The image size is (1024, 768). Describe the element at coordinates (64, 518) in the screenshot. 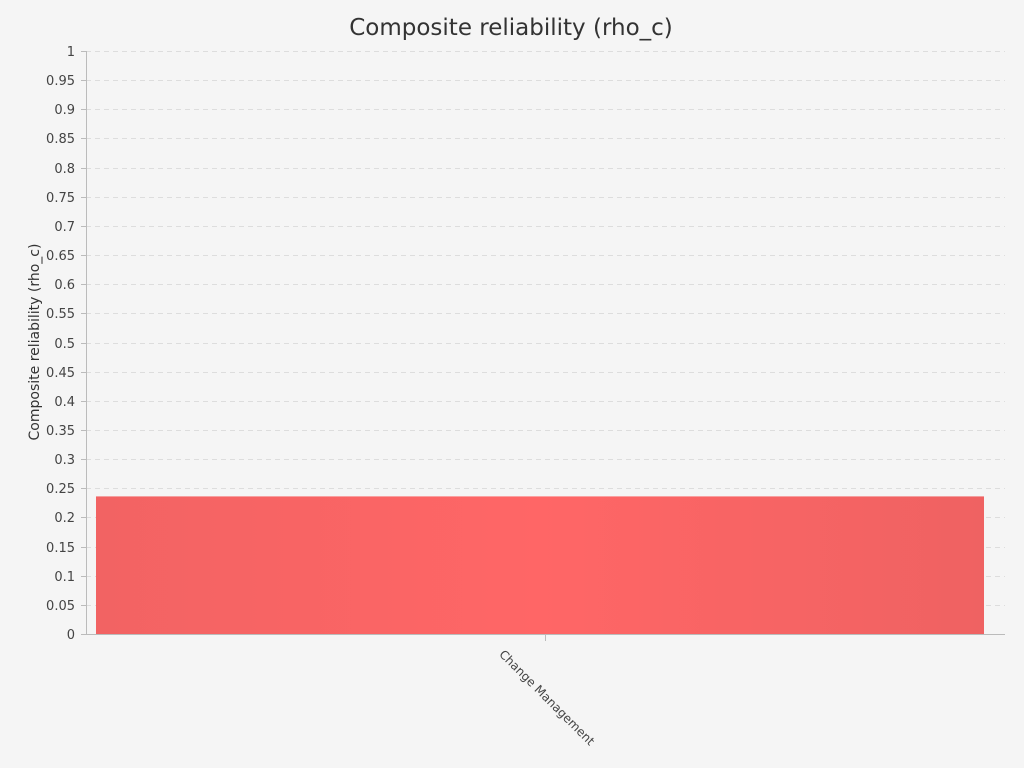

I see `y-tick-label: 0.2` at that location.